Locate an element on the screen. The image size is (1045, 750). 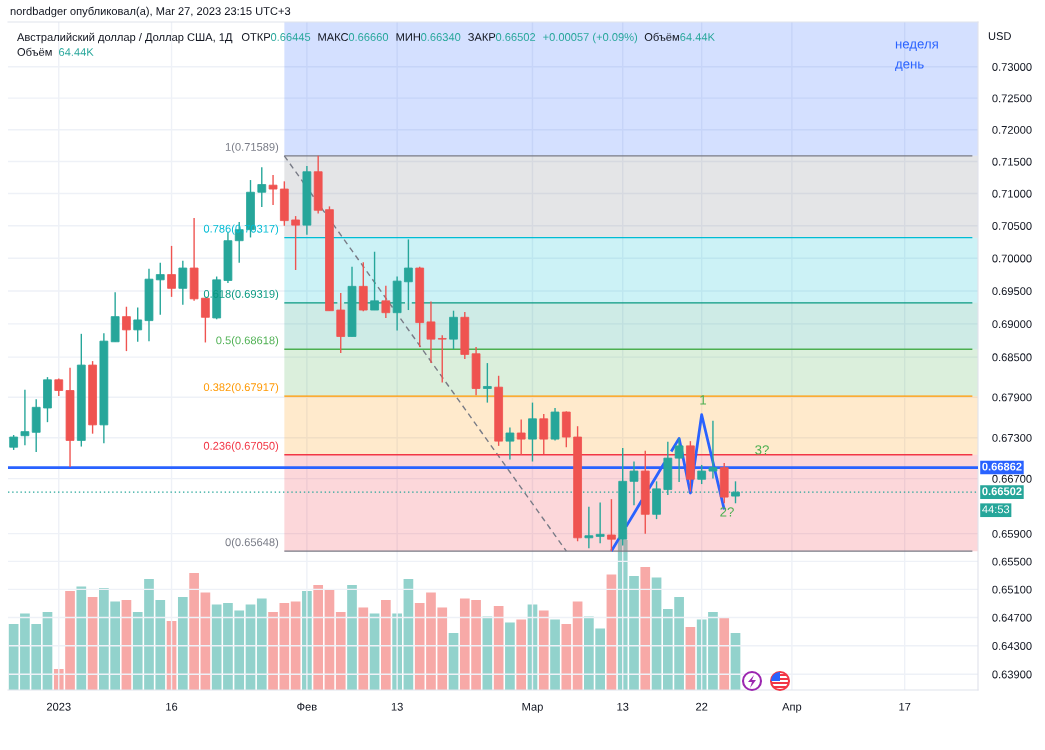
annotation: 0.66340 is located at coordinates (441, 37).